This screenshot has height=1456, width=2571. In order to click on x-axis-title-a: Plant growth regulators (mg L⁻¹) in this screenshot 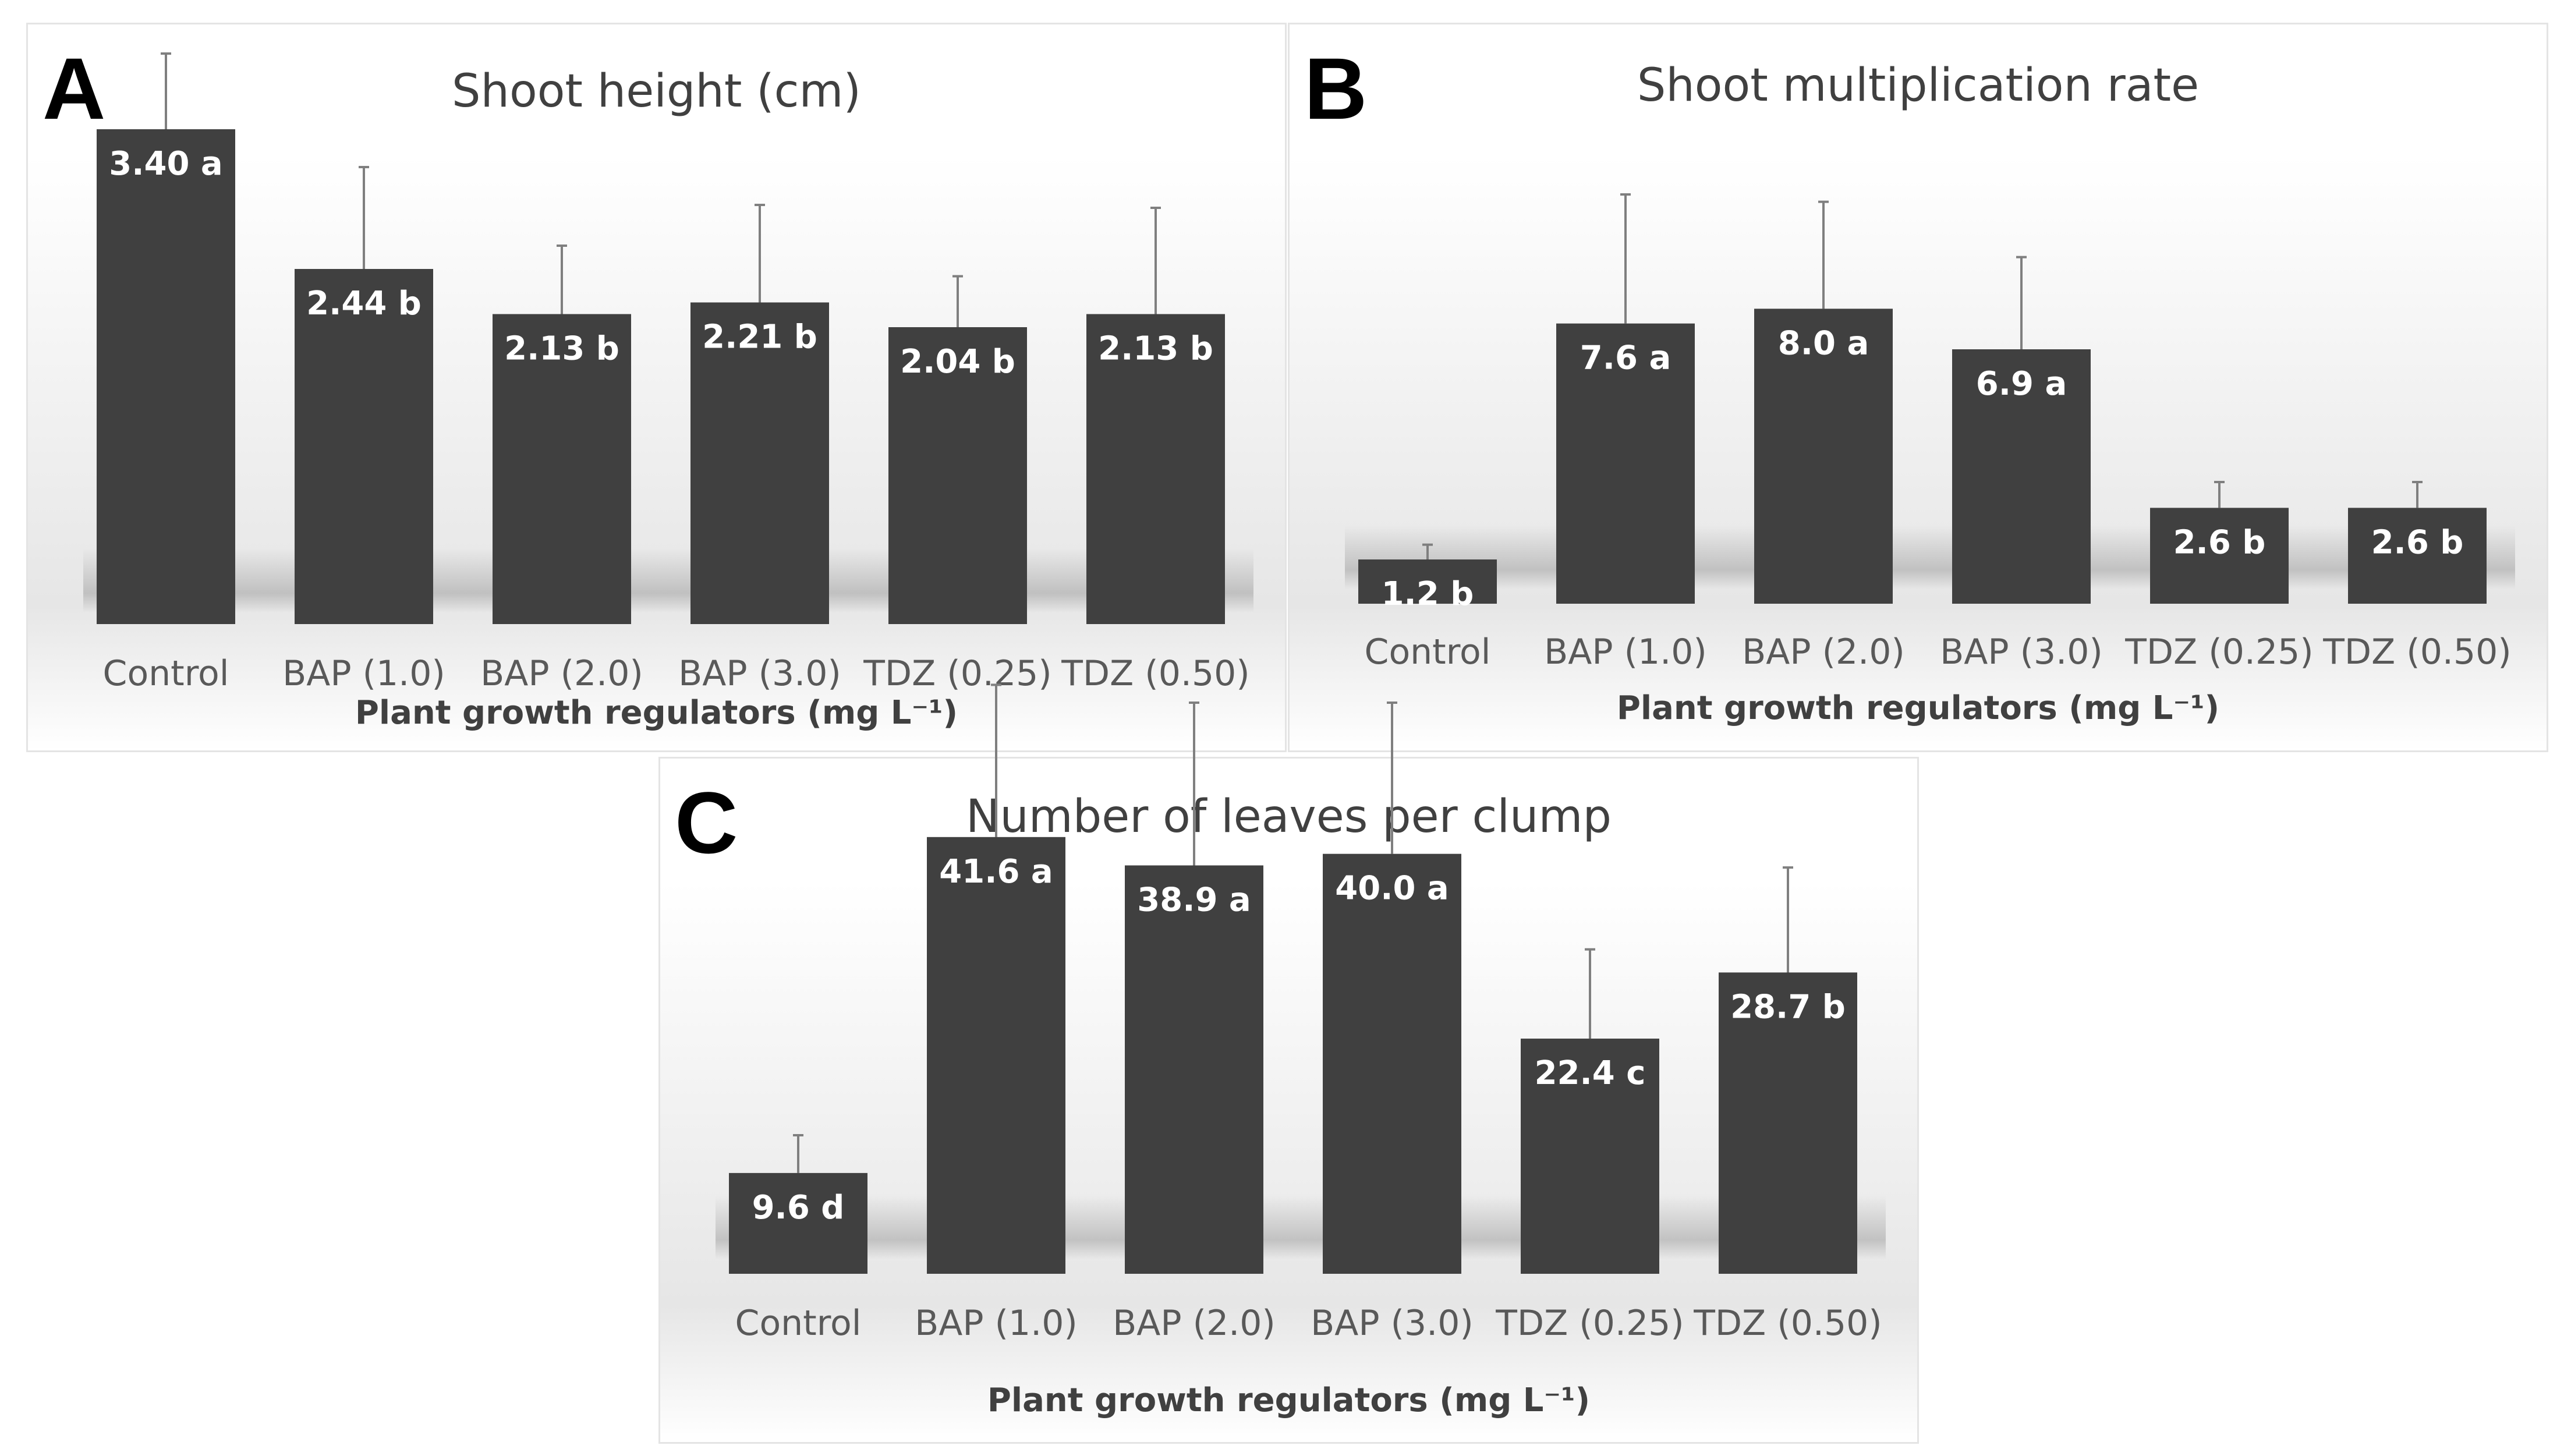, I will do `click(657, 713)`.